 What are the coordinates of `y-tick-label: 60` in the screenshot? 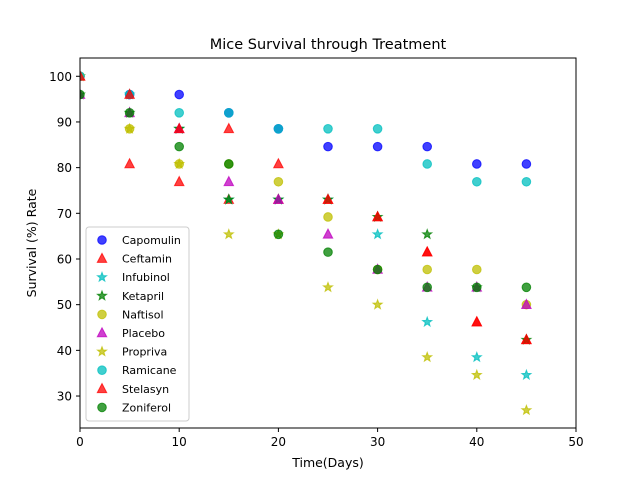 It's located at (64, 259).